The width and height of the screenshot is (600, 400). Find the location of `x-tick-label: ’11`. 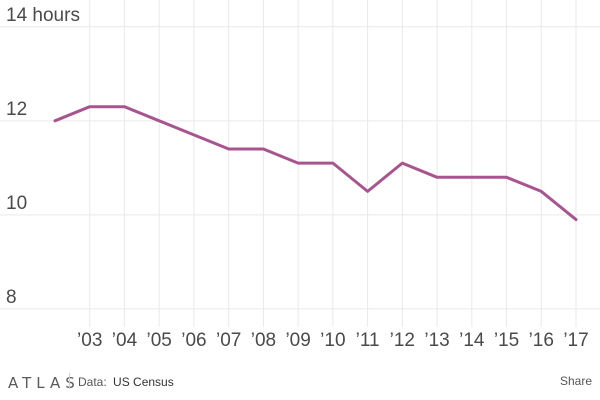

x-tick-label: ’11 is located at coordinates (368, 340).